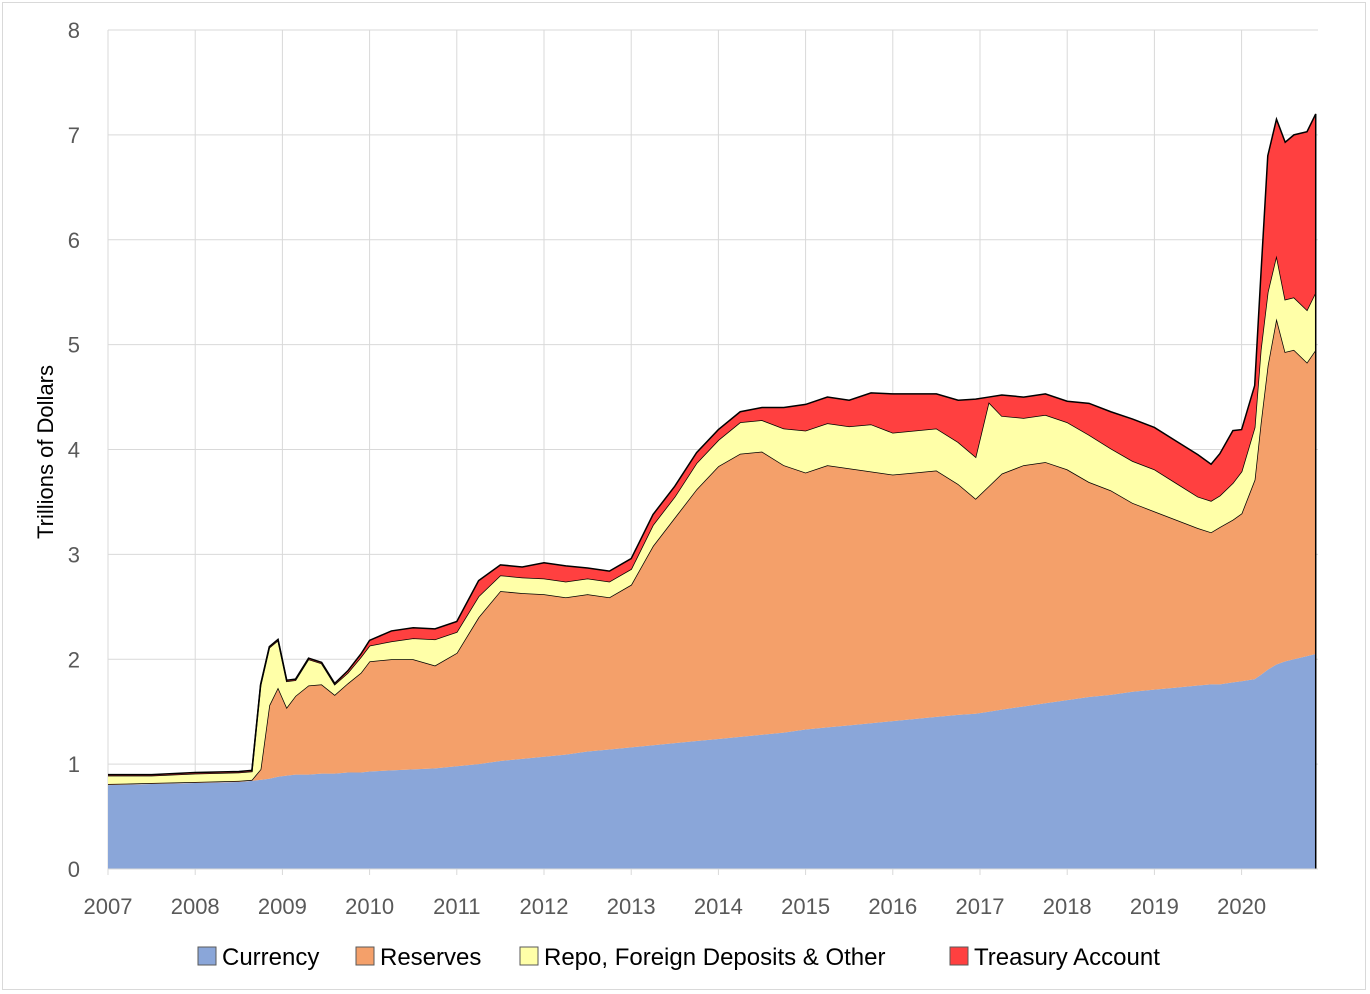 This screenshot has width=1370, height=994. What do you see at coordinates (195, 906) in the screenshot?
I see `x-tick-label: 2008` at bounding box center [195, 906].